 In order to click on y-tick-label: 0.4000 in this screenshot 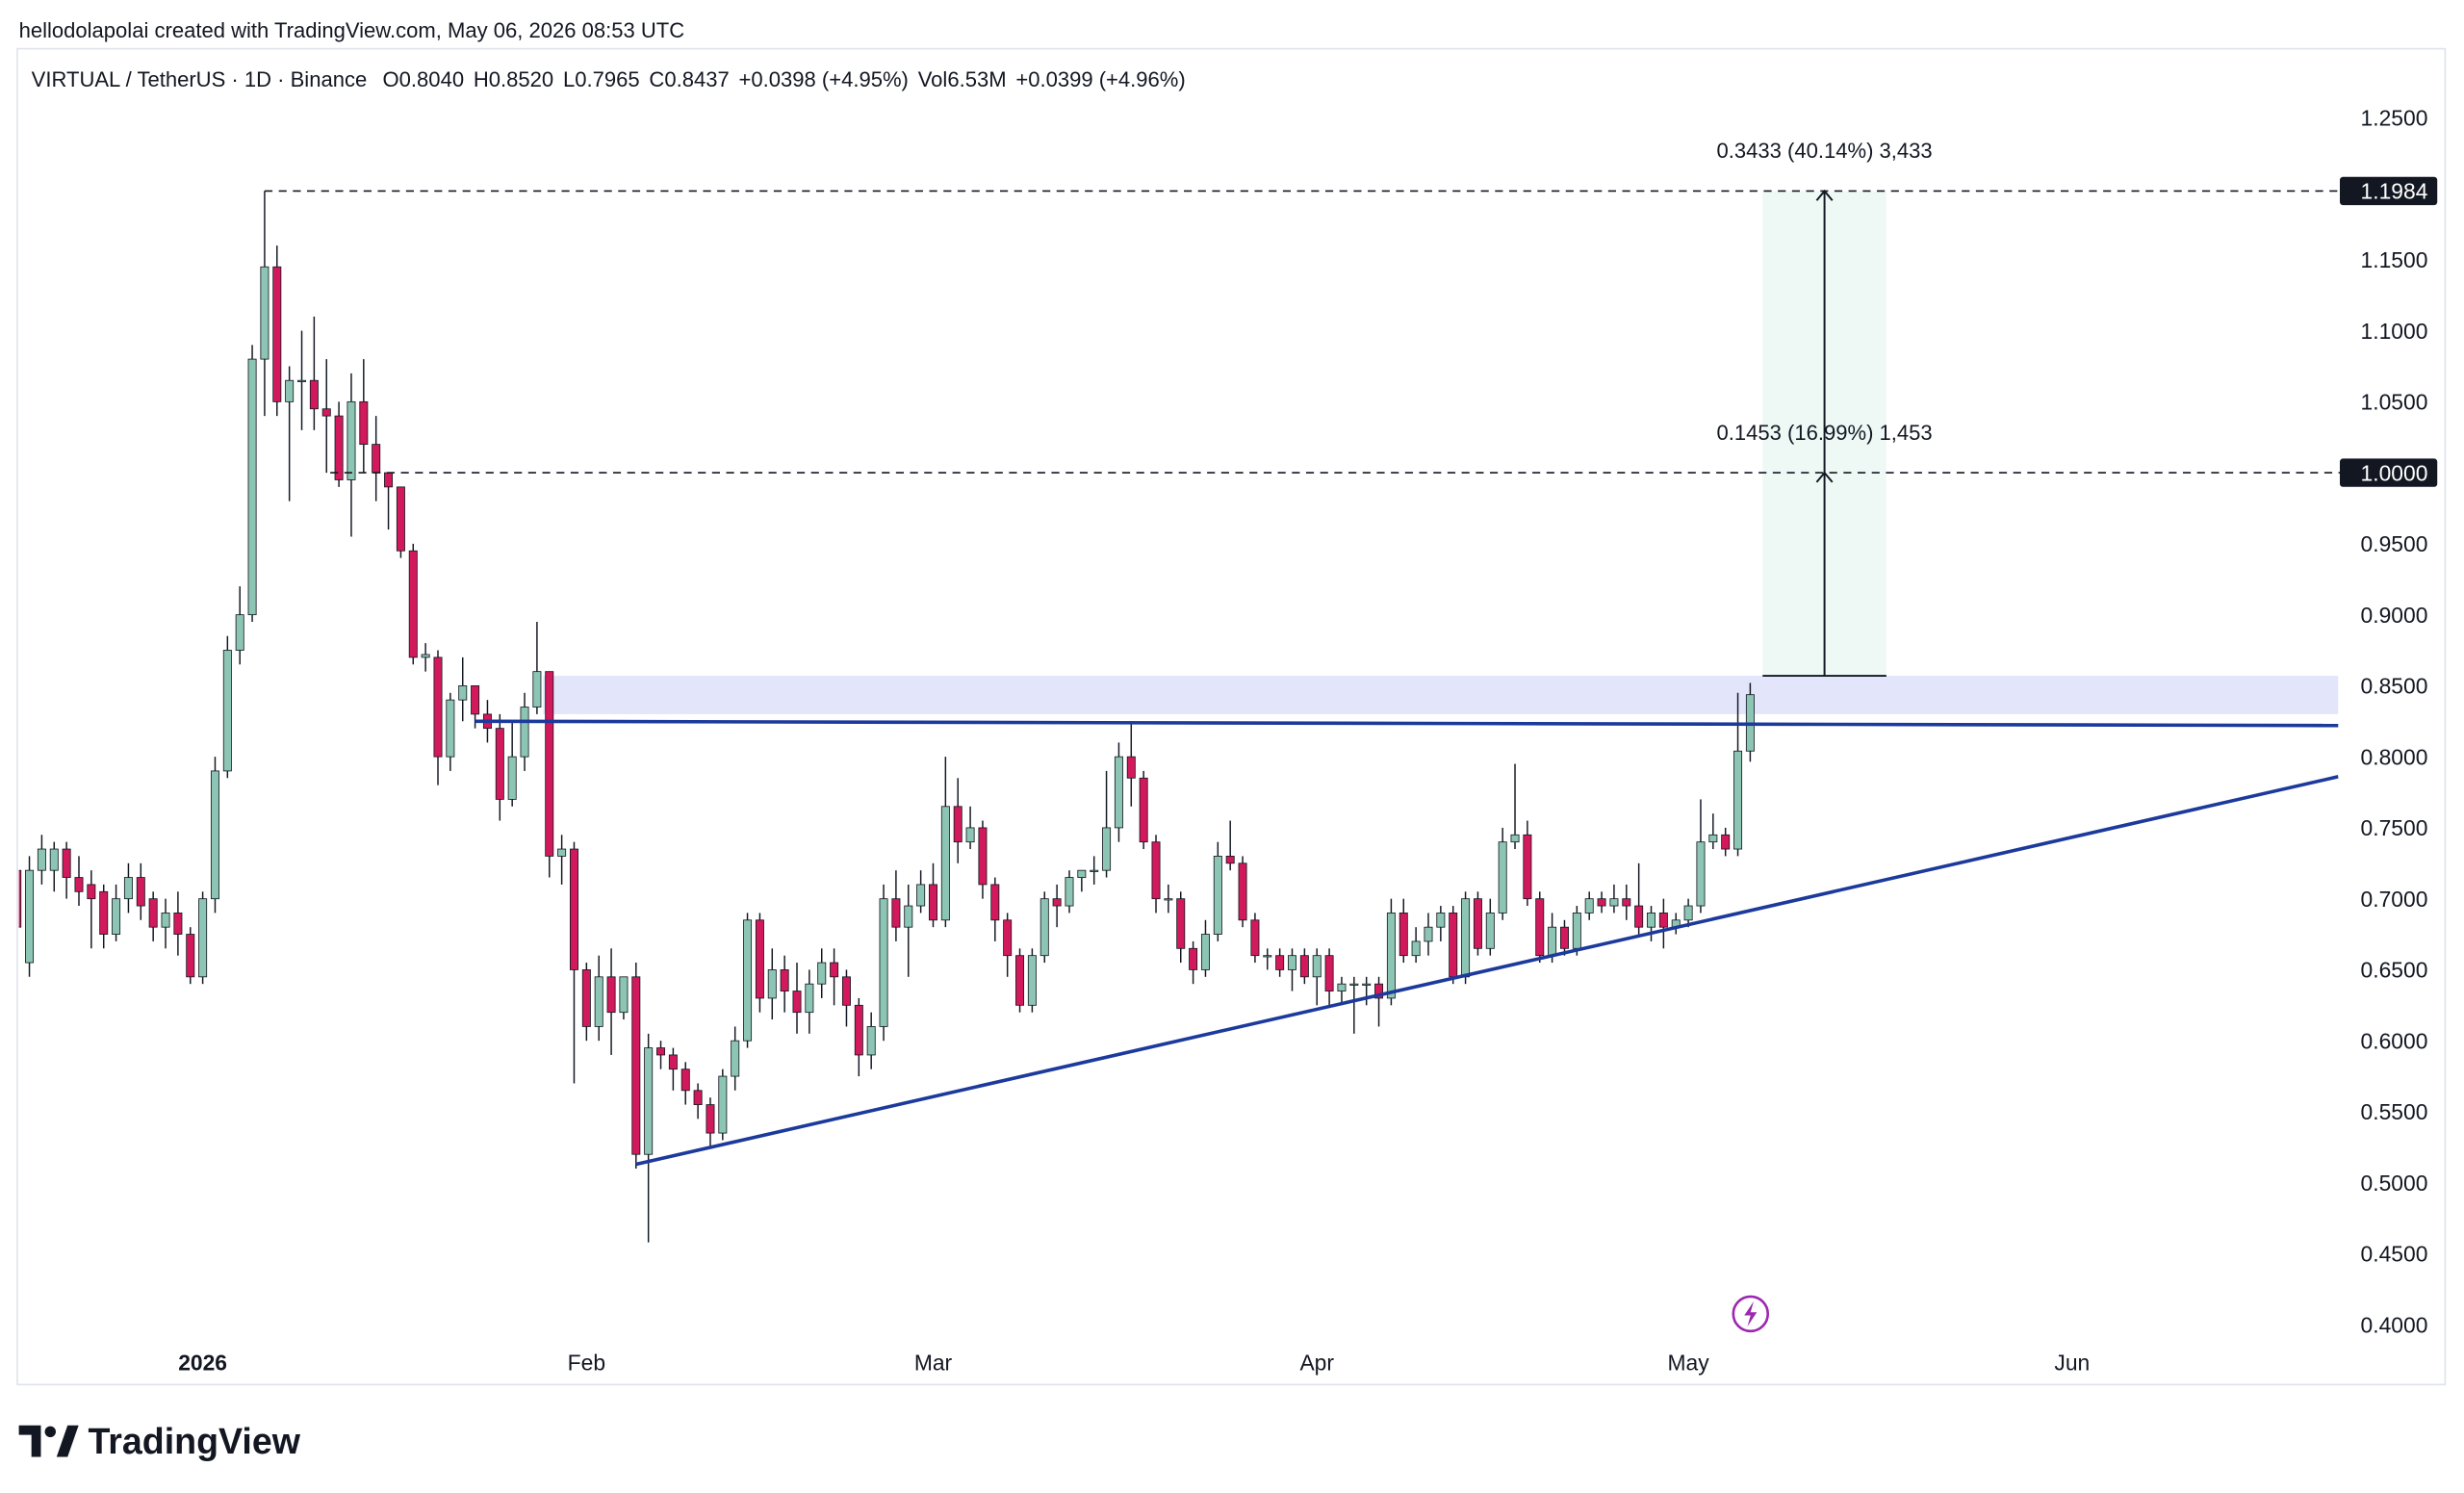, I will do `click(2394, 1324)`.